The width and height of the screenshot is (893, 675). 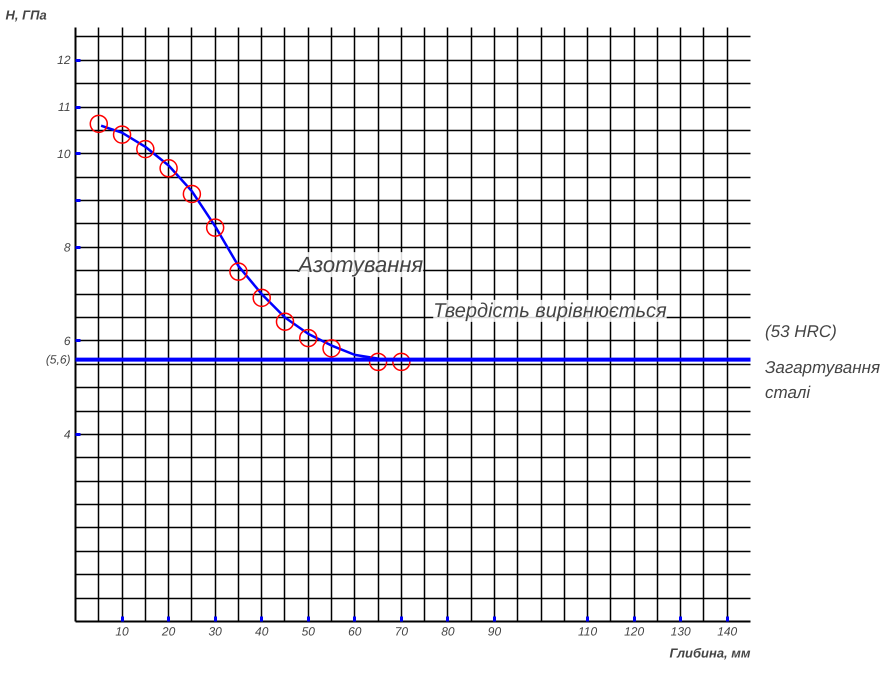 I want to click on x-axis-title: Глибина, мм, so click(x=710, y=653).